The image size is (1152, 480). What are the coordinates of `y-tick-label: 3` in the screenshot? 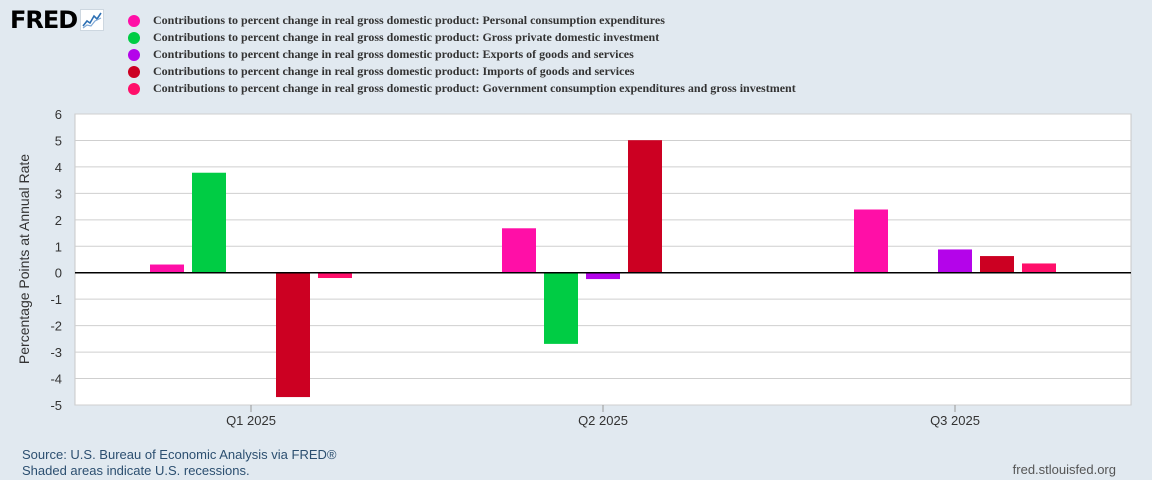 It's located at (58, 193).